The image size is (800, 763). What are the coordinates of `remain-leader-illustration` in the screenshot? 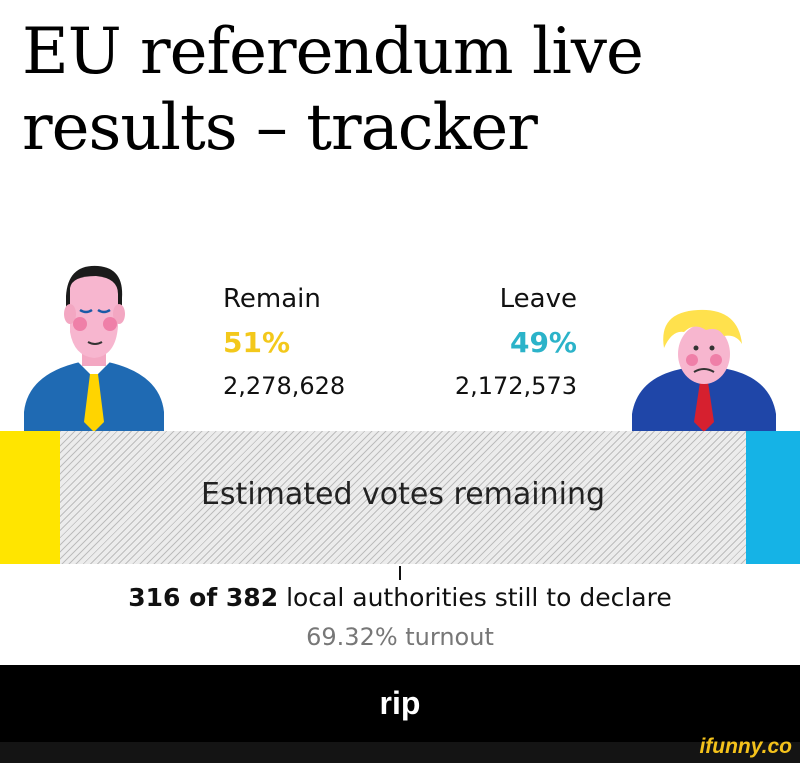 It's located at (94, 347).